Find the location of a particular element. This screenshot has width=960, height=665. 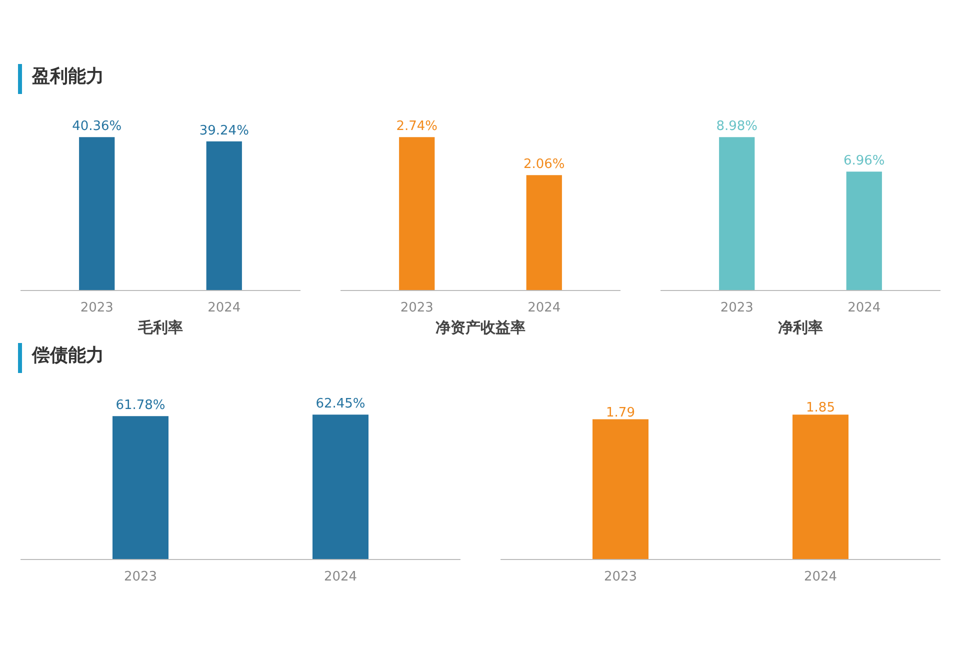

data-label: 40.36% is located at coordinates (97, 126).